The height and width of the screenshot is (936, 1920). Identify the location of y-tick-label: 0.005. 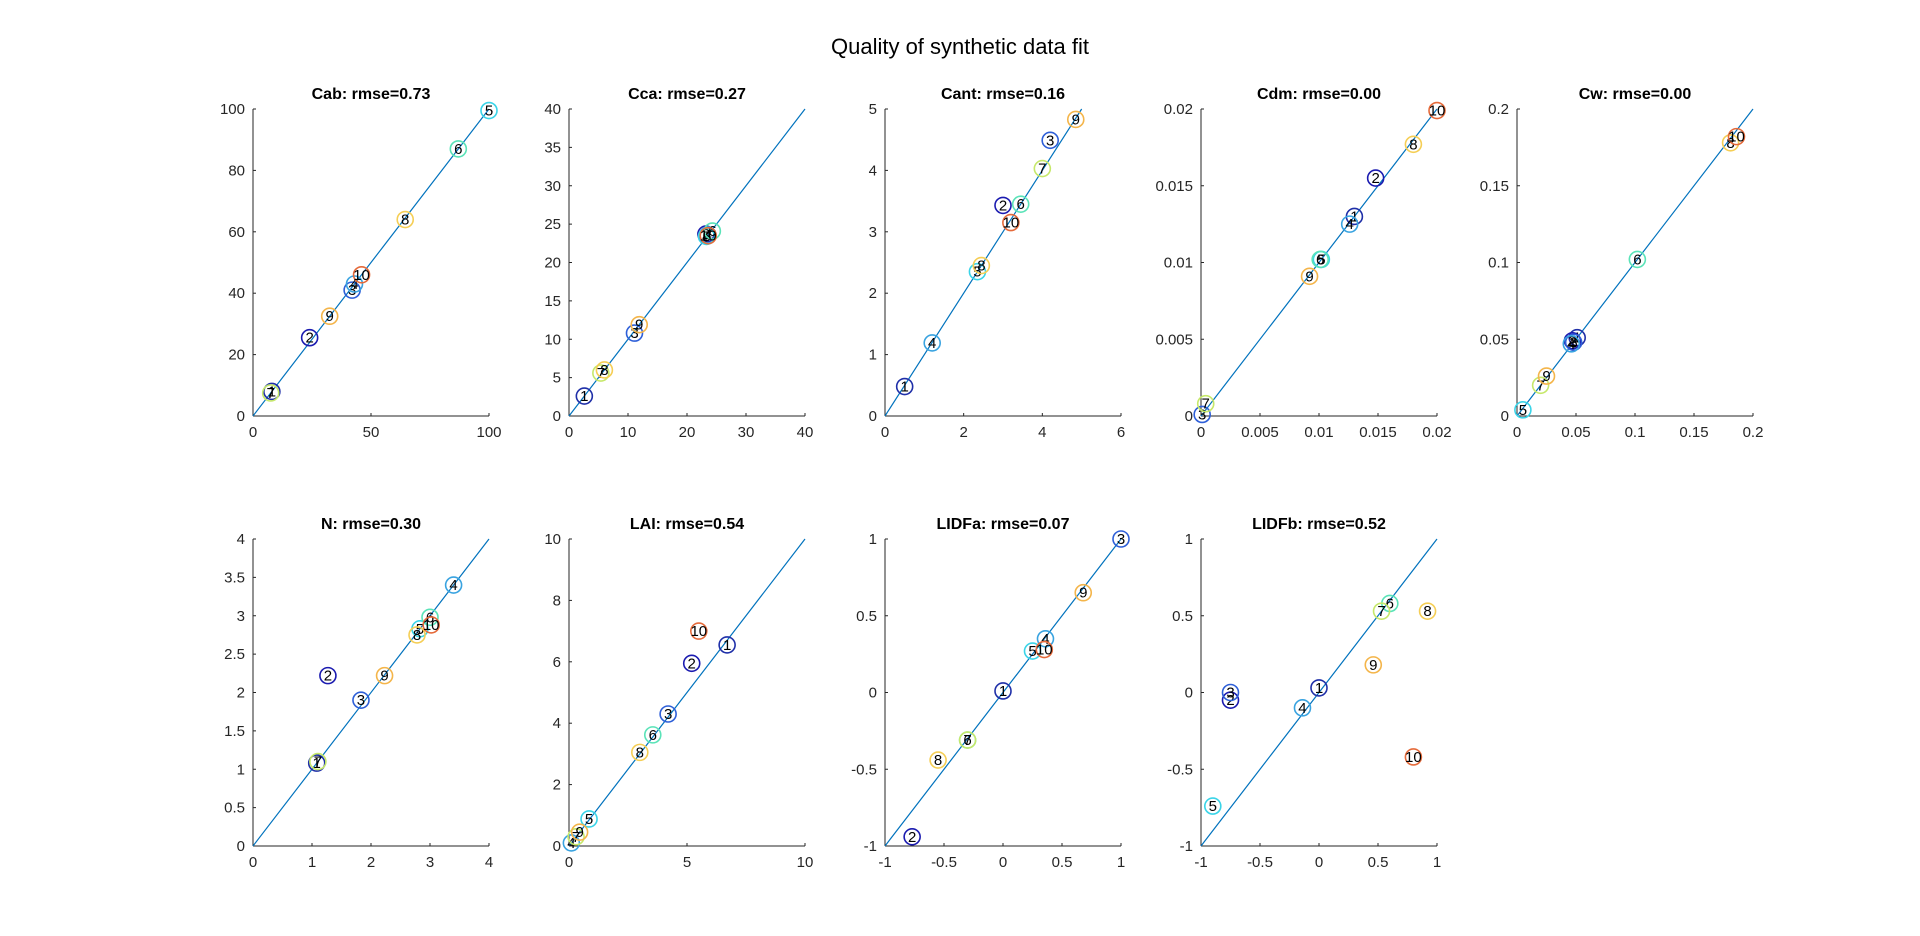
(1174, 339).